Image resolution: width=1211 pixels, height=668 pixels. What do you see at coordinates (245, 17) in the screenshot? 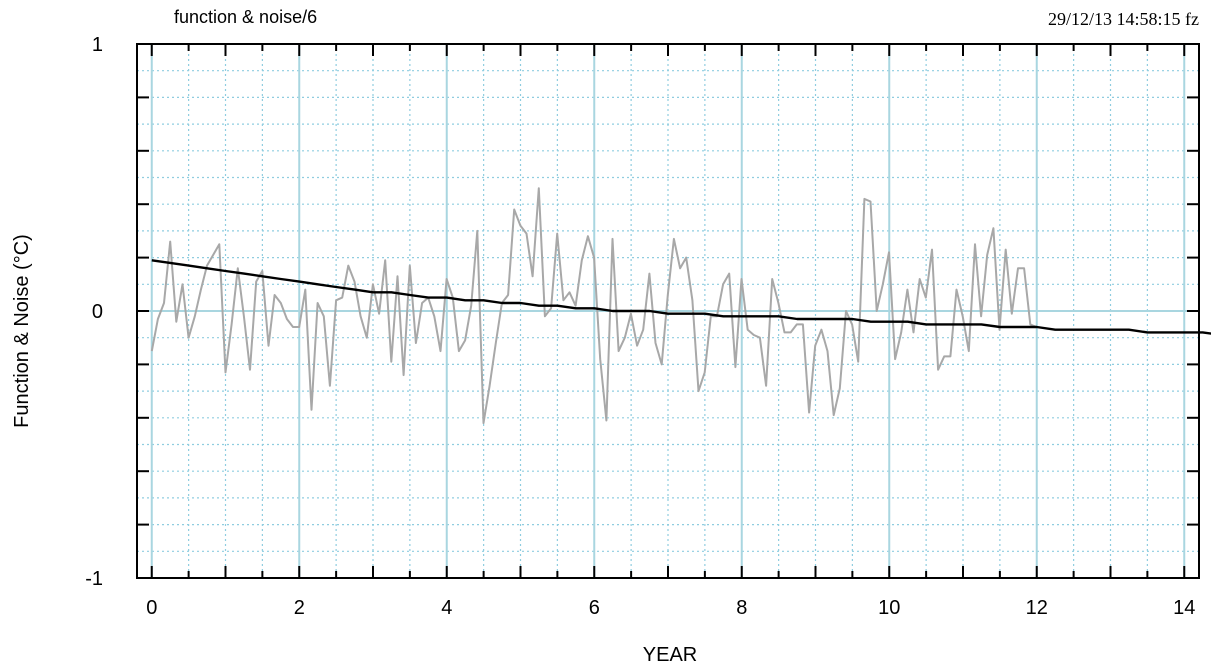
I see `chart-title: function & noise/6` at bounding box center [245, 17].